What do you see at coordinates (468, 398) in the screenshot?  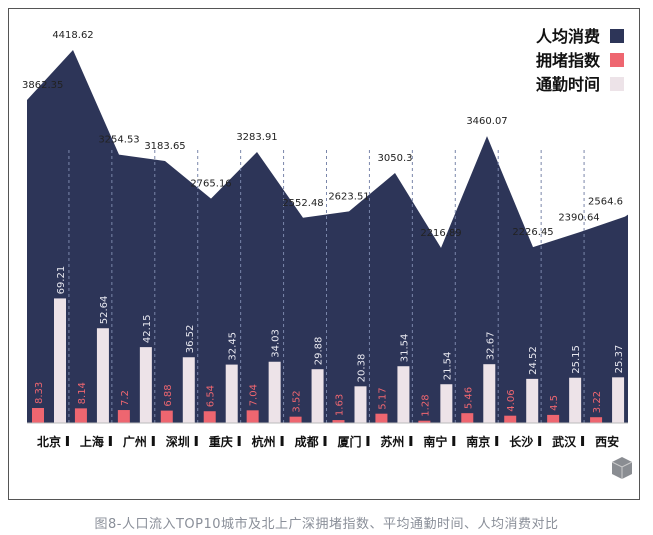 I see `congestion-label: 5.46` at bounding box center [468, 398].